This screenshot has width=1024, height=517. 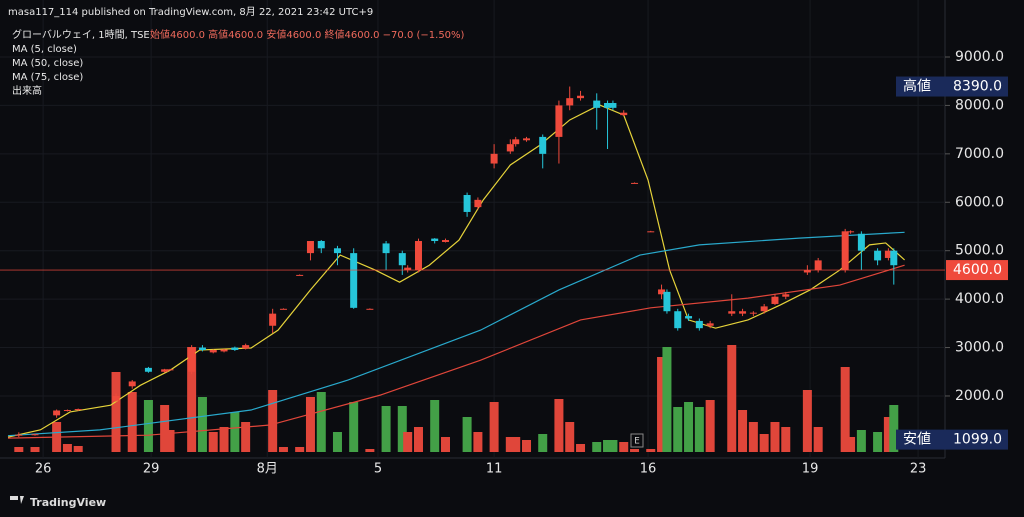 I want to click on event: E, so click(x=637, y=442).